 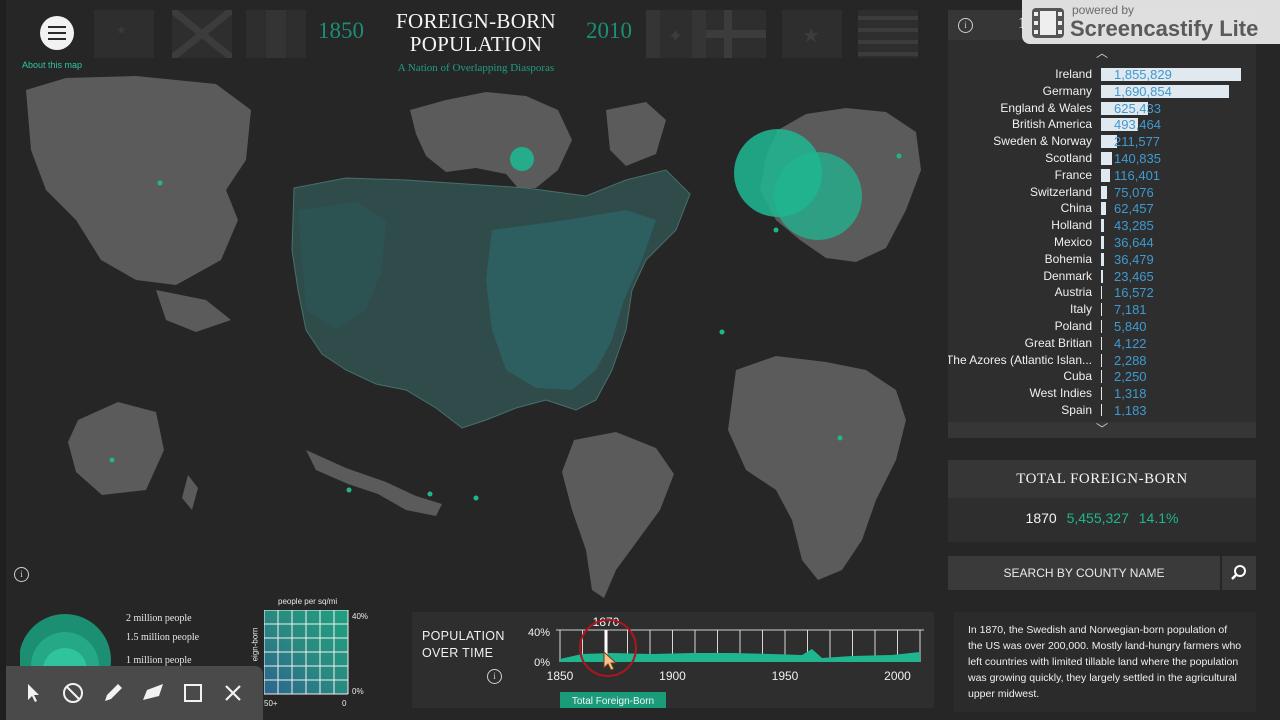 I want to click on country-name: Poland, so click(x=1073, y=326).